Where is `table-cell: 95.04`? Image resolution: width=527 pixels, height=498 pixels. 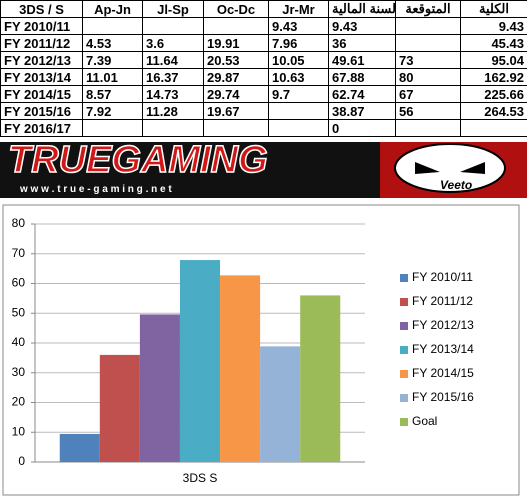
table-cell: 95.04 is located at coordinates (493, 60).